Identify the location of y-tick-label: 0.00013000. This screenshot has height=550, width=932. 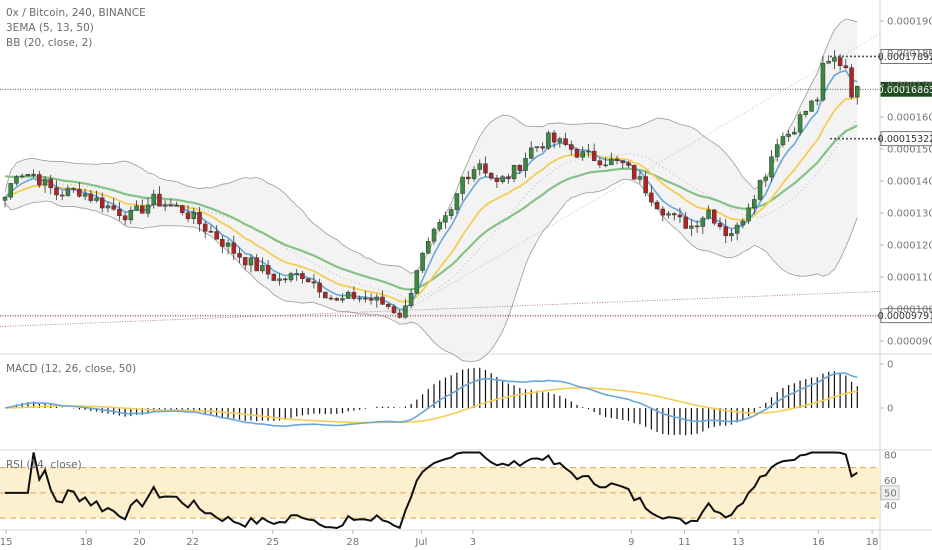
(909, 214).